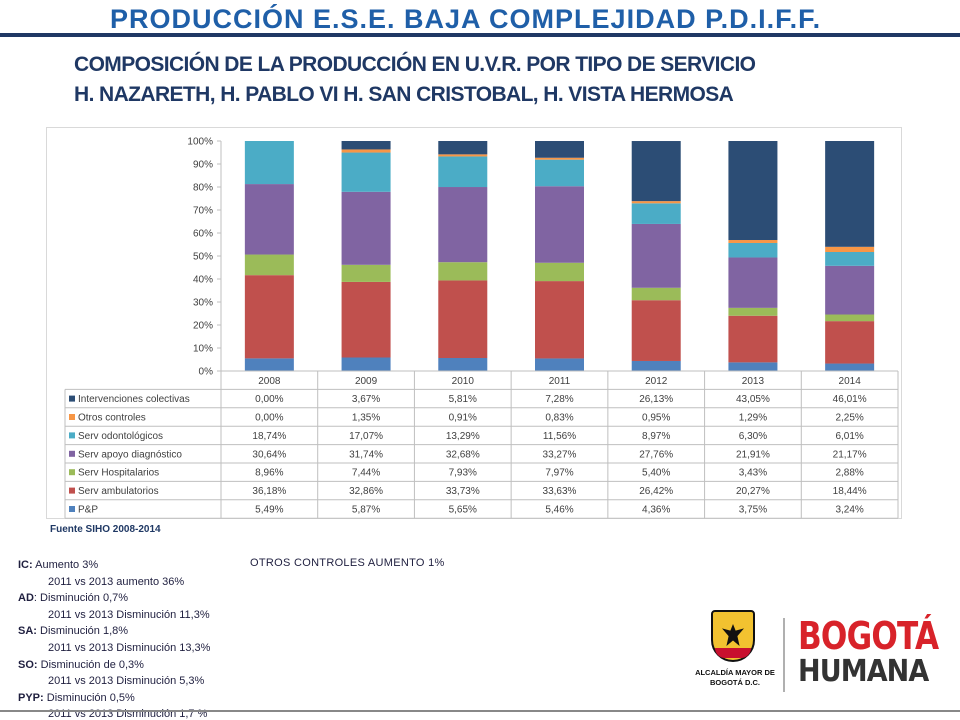 The height and width of the screenshot is (720, 960). Describe the element at coordinates (753, 491) in the screenshot. I see `data-label: 20,27%` at that location.